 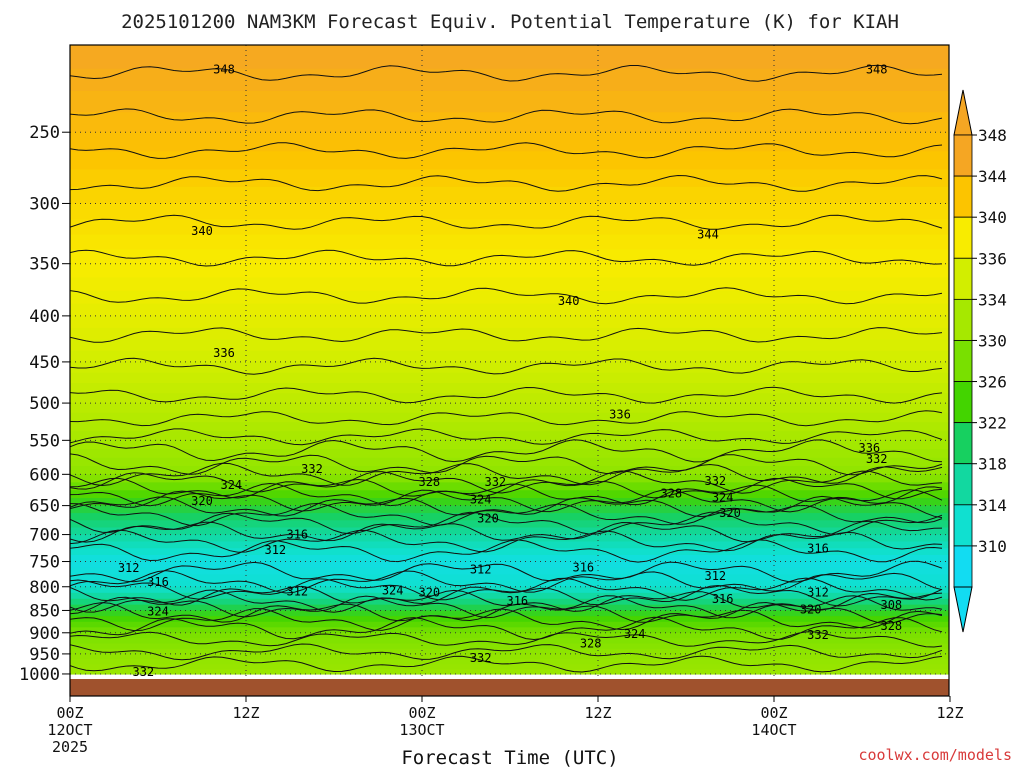 What do you see at coordinates (44, 441) in the screenshot?
I see `y-tick-label: 550` at bounding box center [44, 441].